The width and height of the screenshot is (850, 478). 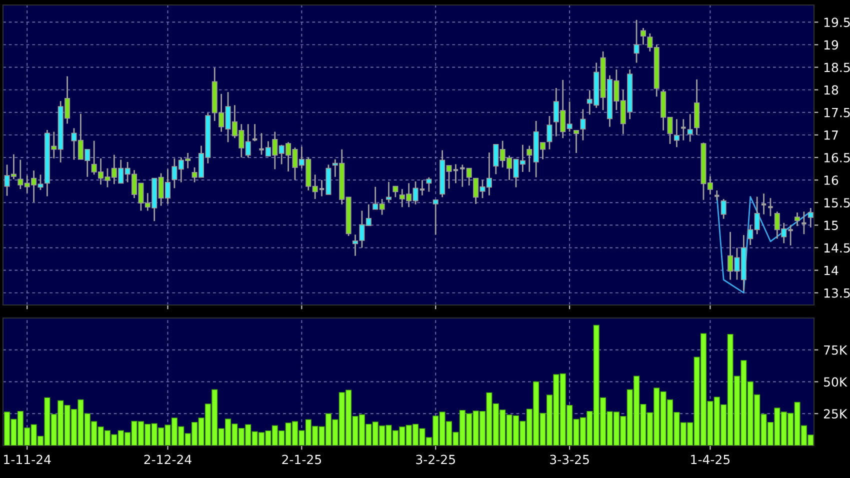 What do you see at coordinates (837, 248) in the screenshot?
I see `y-tick-label: 14.5` at bounding box center [837, 248].